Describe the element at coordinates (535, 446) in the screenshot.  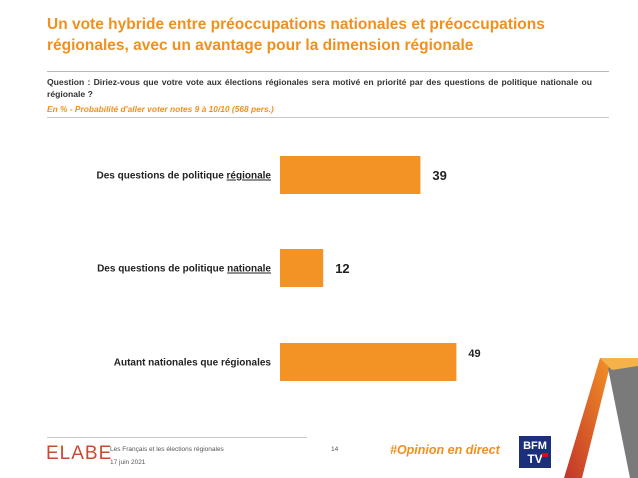
I see `svg-text: BFM` at that location.